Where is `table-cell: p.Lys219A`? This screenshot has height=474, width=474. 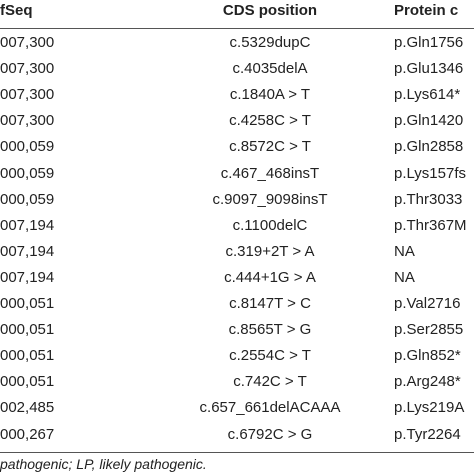
table-cell: p.Lys219A is located at coordinates (429, 408).